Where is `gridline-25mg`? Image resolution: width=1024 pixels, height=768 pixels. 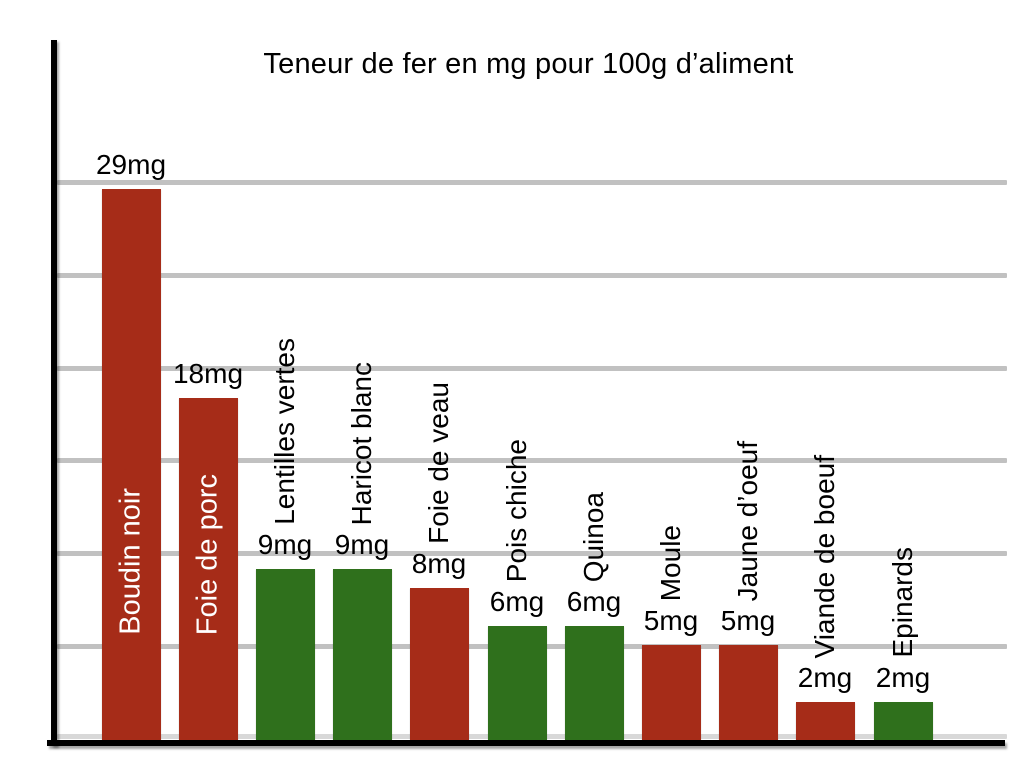
gridline-25mg is located at coordinates (532, 275).